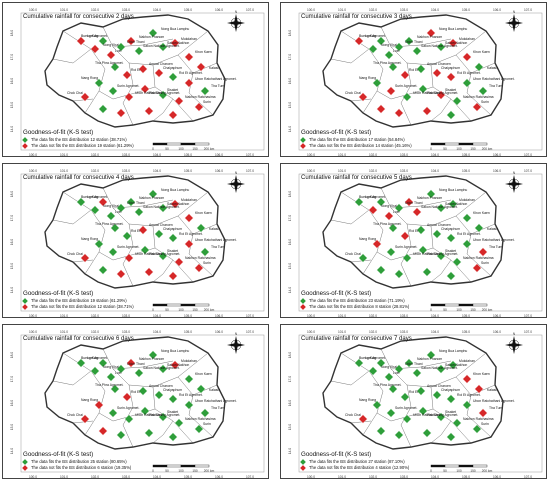  I want to click on lat-tick-label: 16.0, so click(290, 81).